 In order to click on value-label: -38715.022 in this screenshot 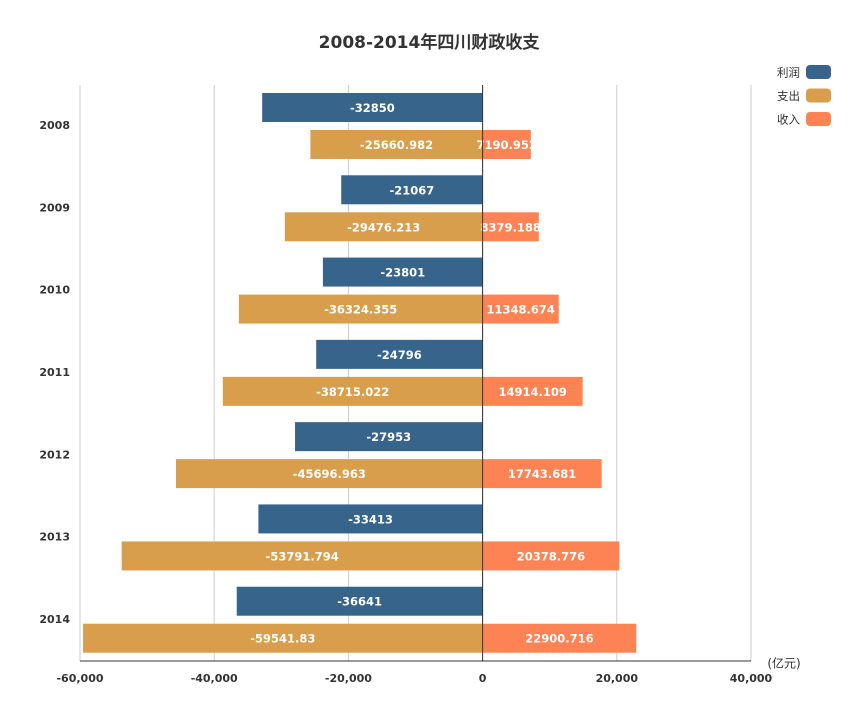, I will do `click(352, 392)`.